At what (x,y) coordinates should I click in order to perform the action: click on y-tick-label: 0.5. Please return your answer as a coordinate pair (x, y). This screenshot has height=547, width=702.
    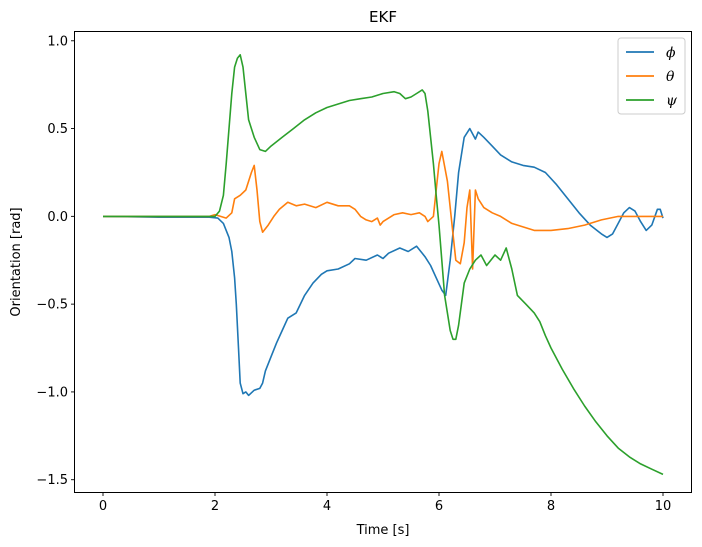
    Looking at the image, I should click on (57, 129).